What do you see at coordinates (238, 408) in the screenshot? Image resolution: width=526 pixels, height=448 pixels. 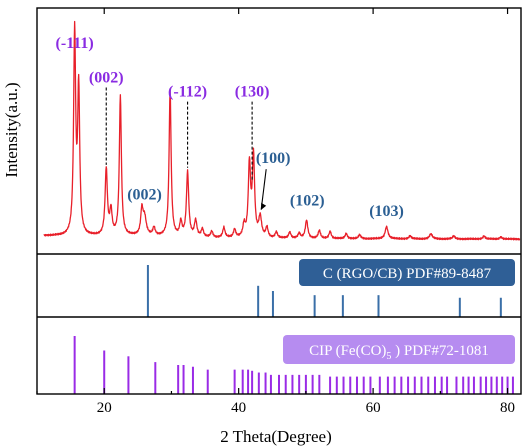 I see `x-tick-label: 40` at bounding box center [238, 408].